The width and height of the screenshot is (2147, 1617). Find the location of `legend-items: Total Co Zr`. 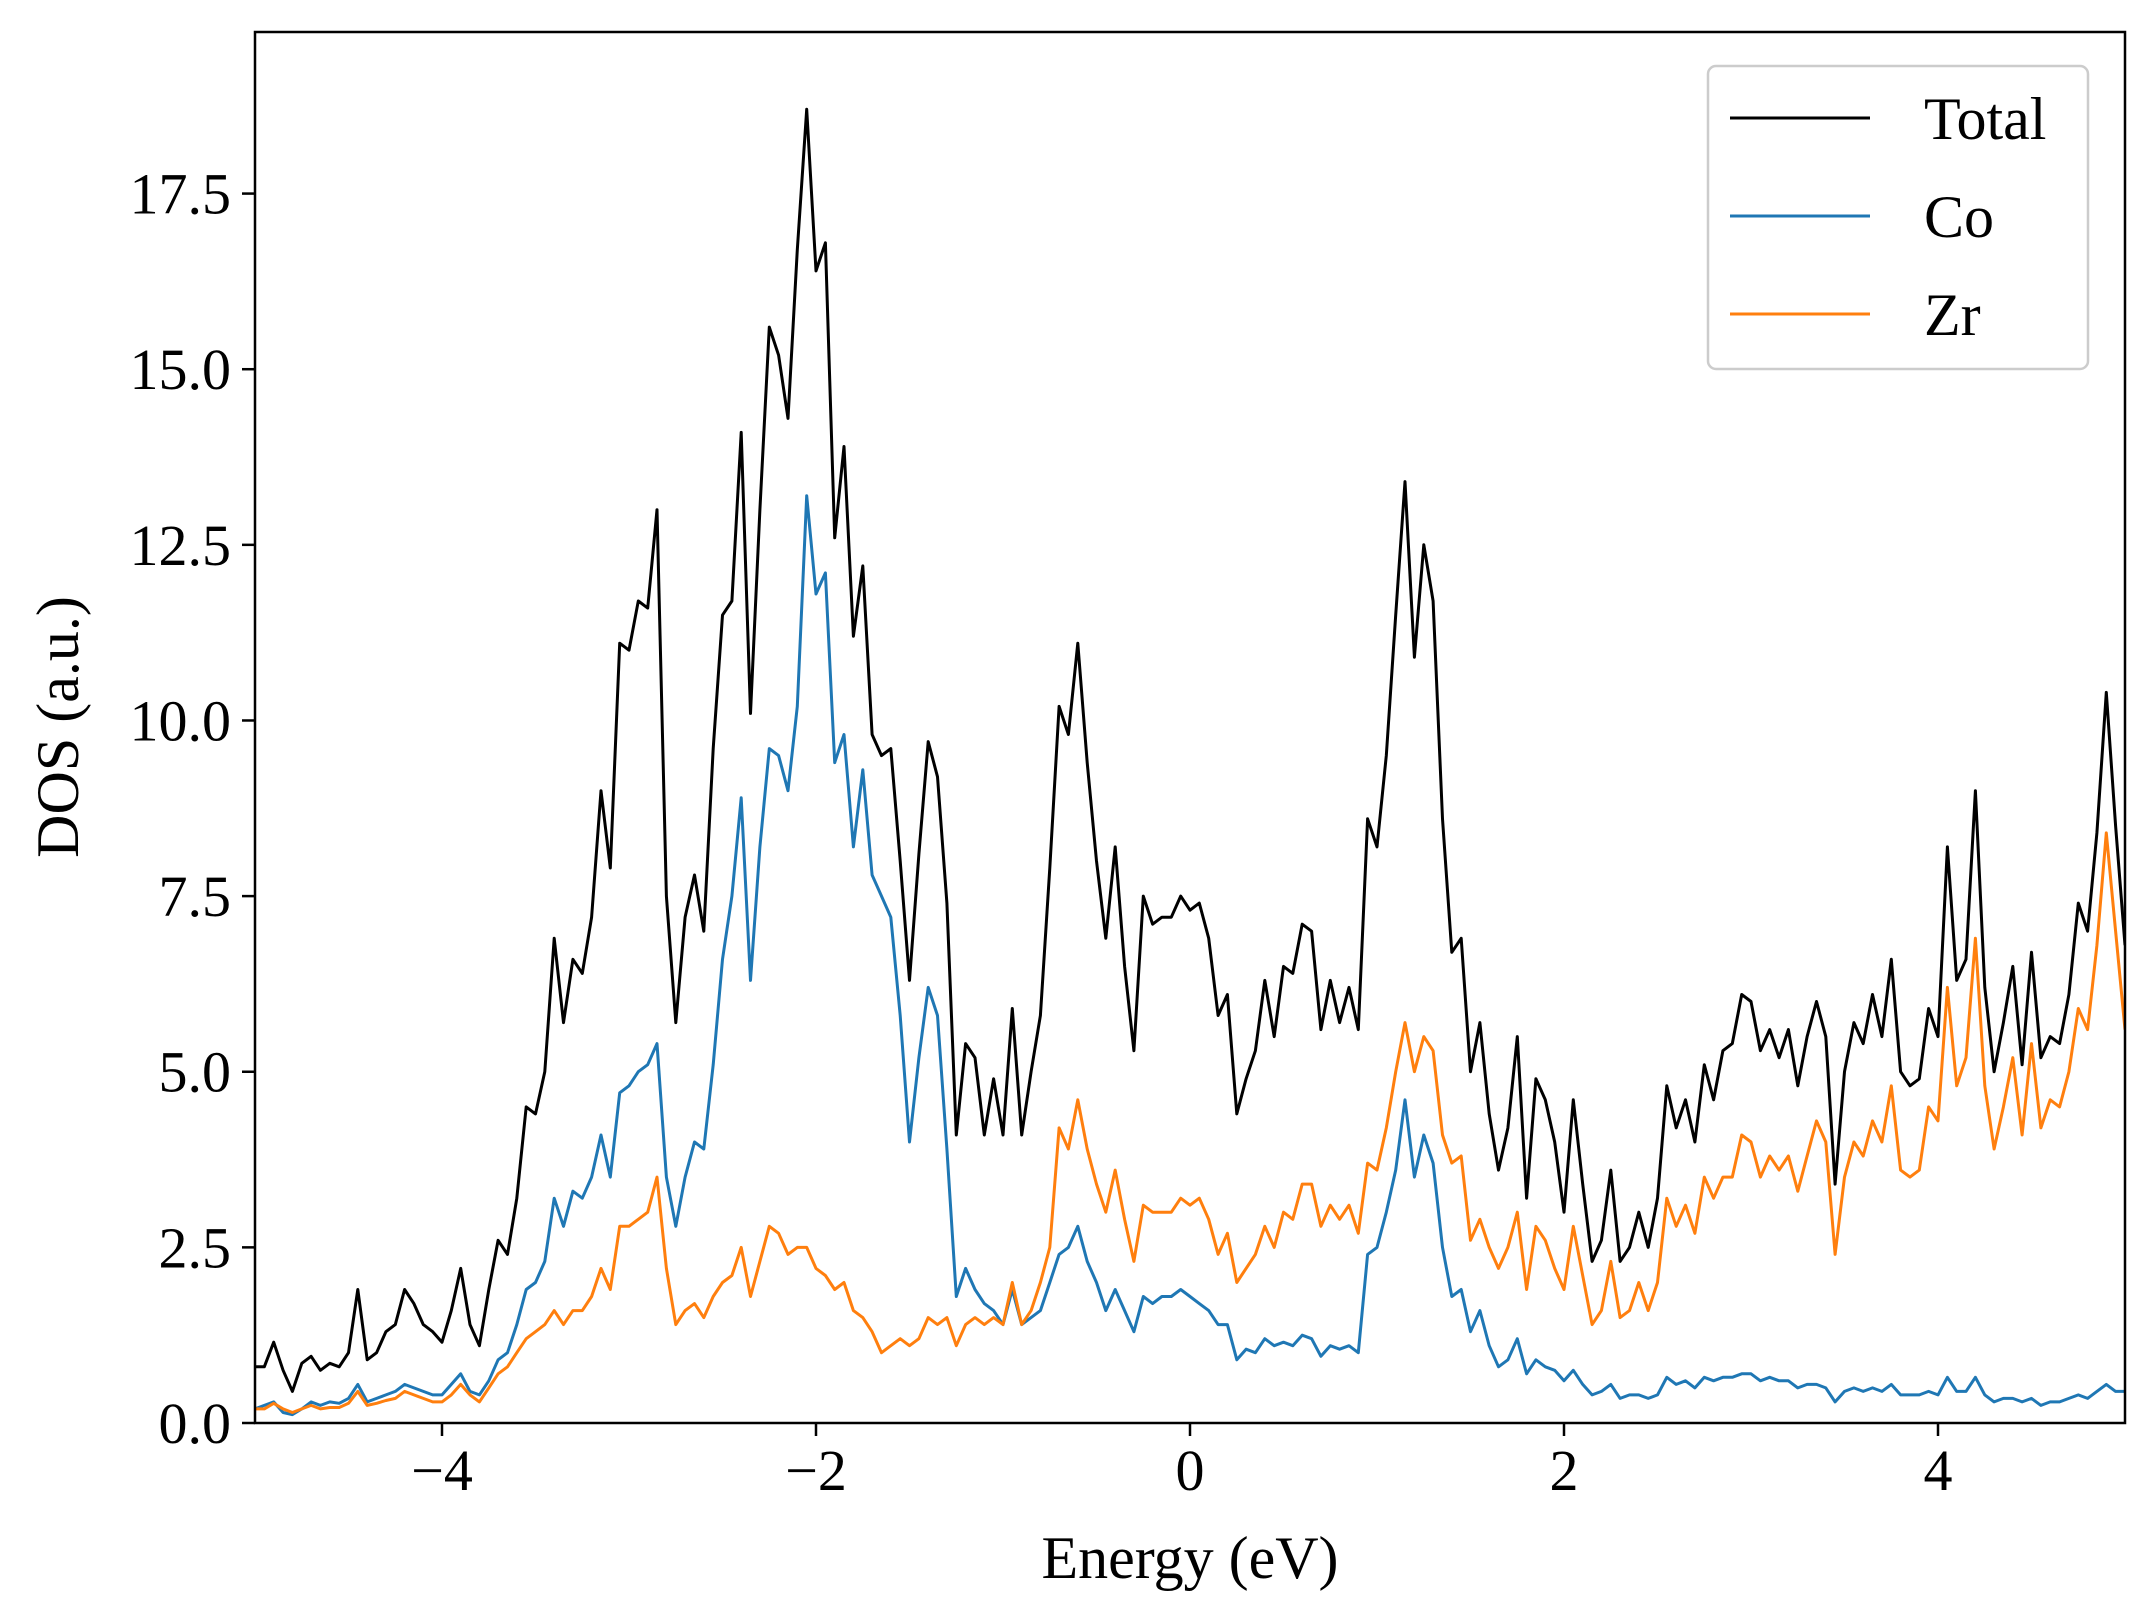

legend-items: Total Co Zr is located at coordinates (1888, 217).